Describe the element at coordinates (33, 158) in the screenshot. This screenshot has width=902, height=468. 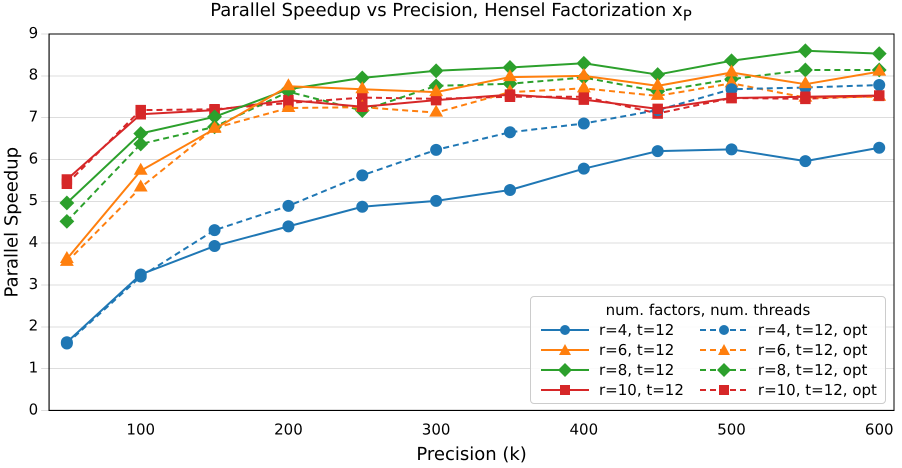
I see `y-tick-label: 6` at that location.